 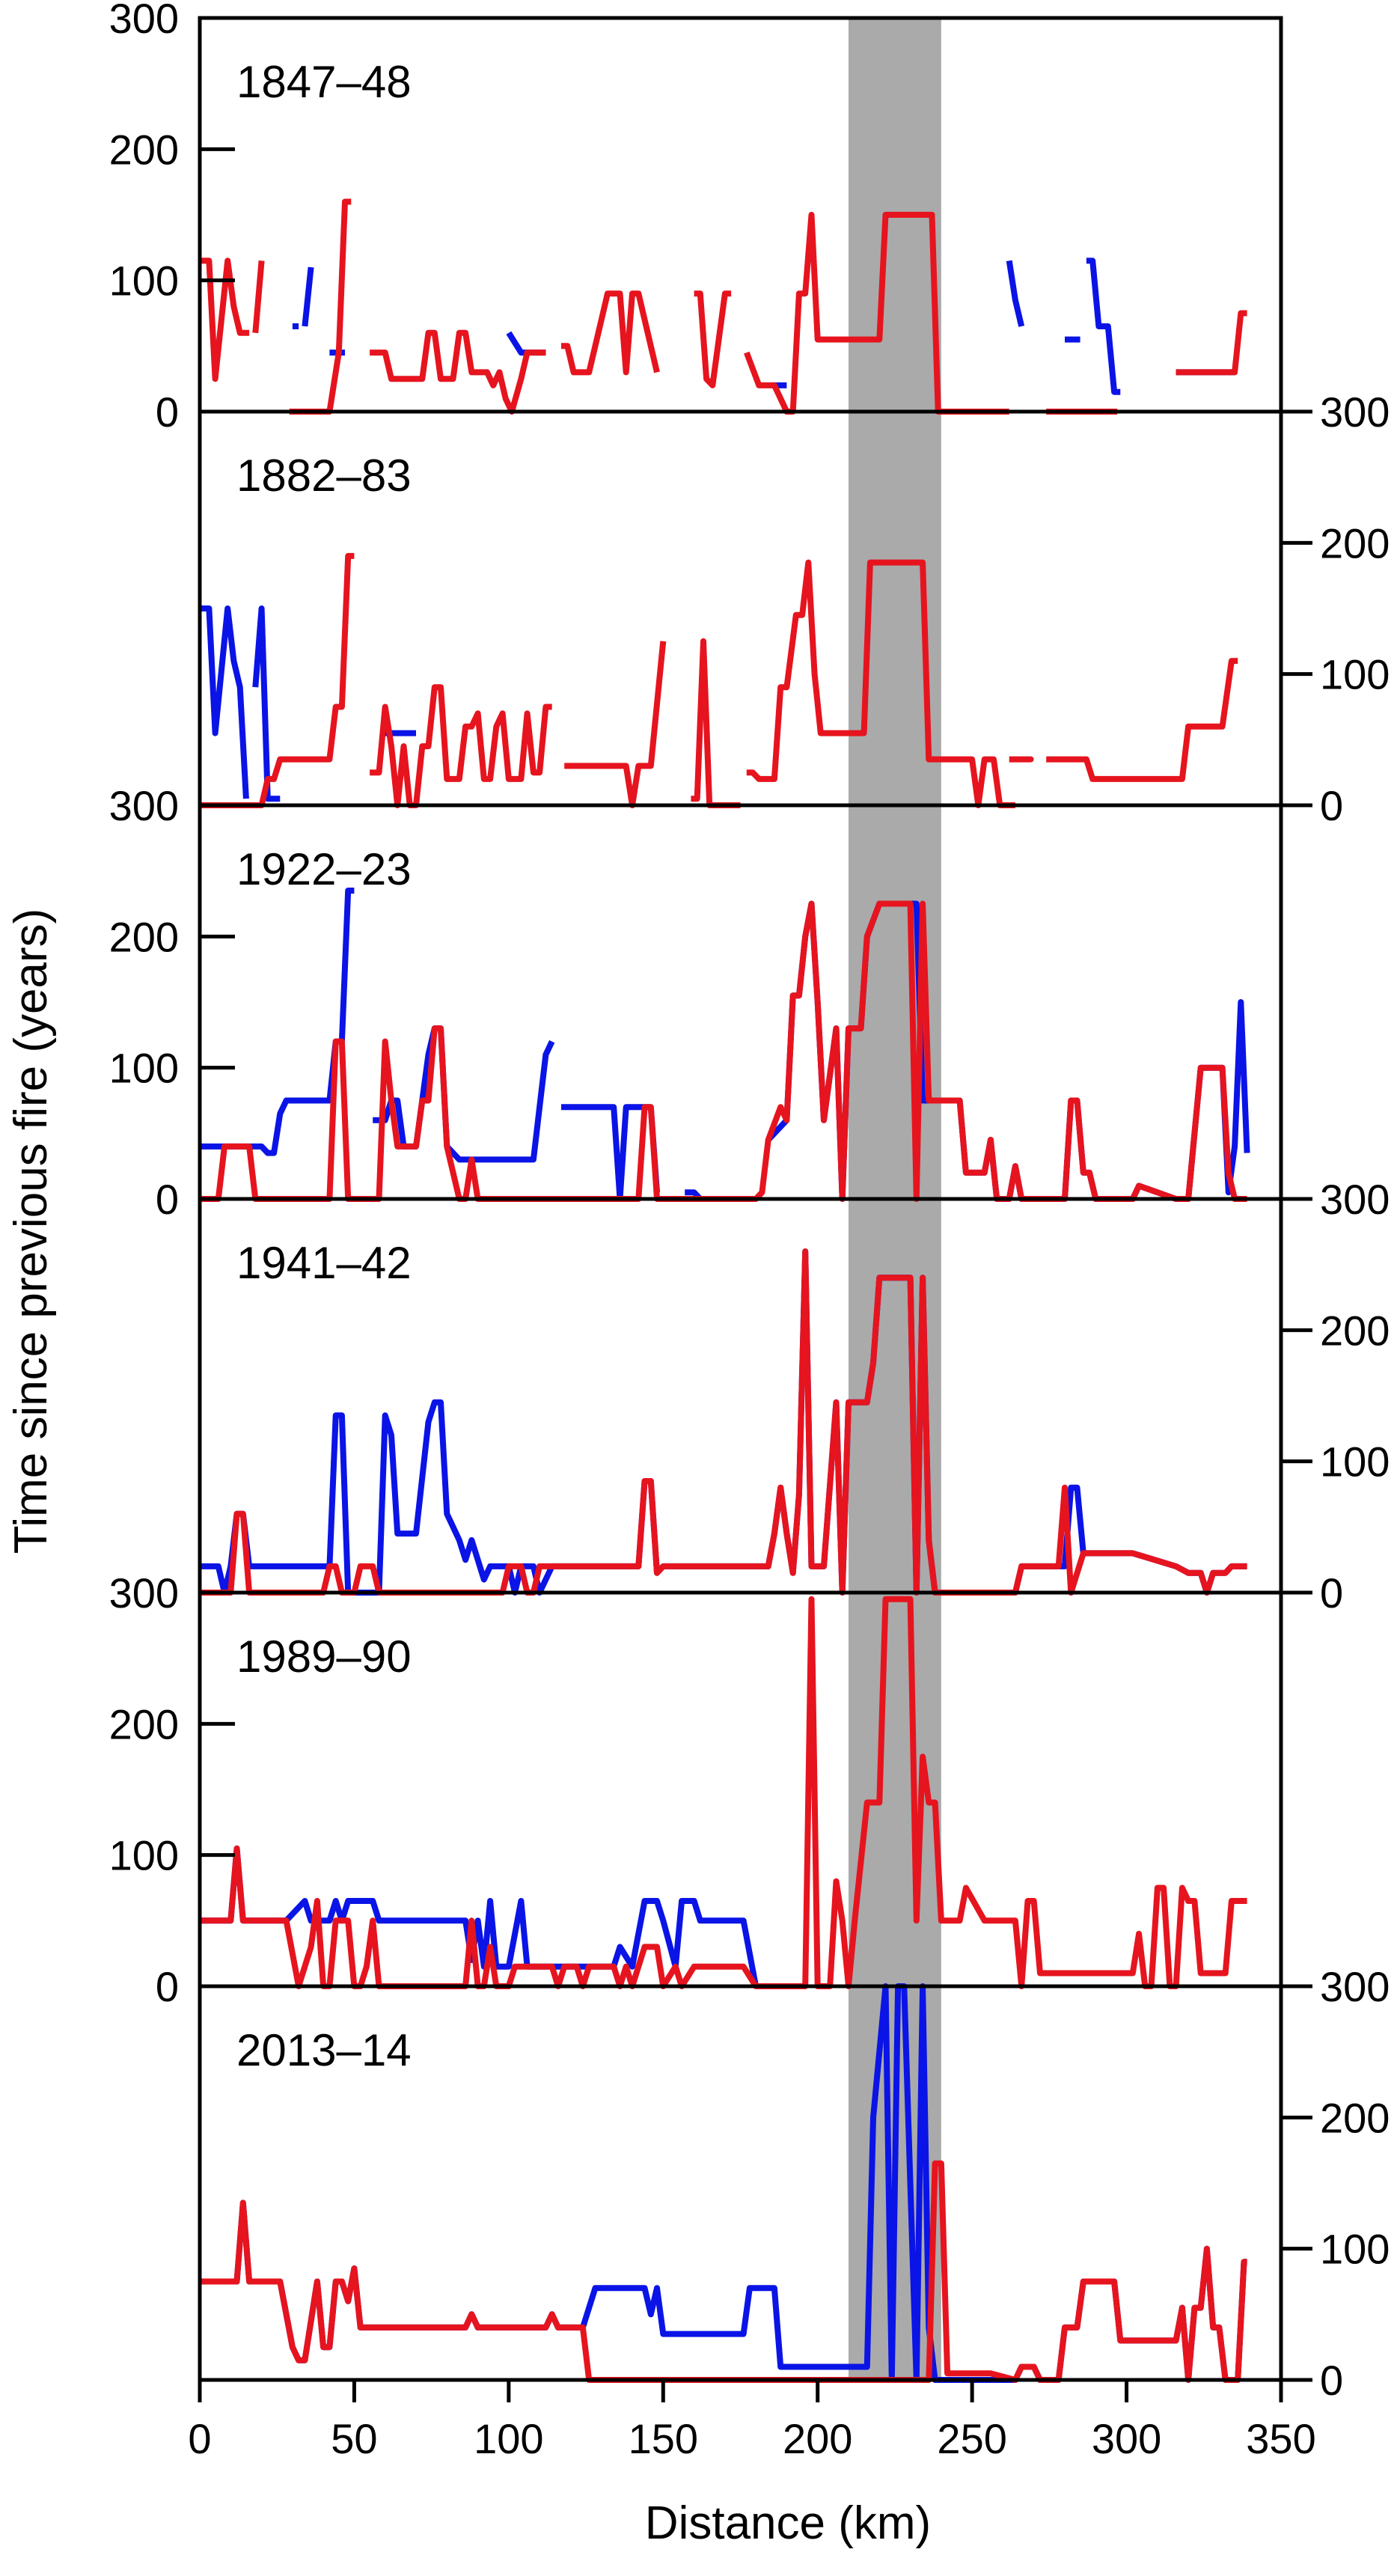 What do you see at coordinates (144, 281) in the screenshot?
I see `y-tick-label-panel-1-100: 100` at bounding box center [144, 281].